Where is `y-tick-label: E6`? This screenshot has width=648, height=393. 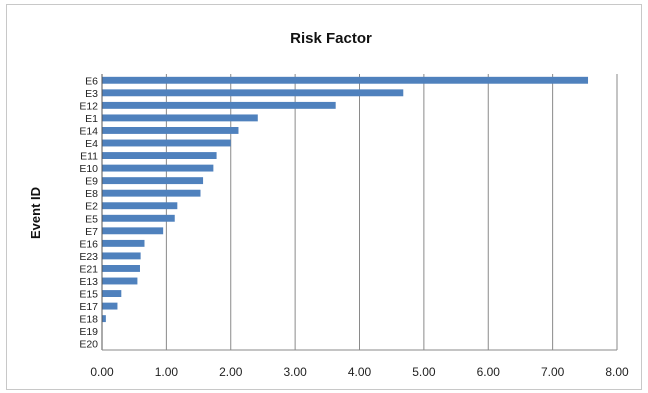
y-tick-label: E6 is located at coordinates (91, 81).